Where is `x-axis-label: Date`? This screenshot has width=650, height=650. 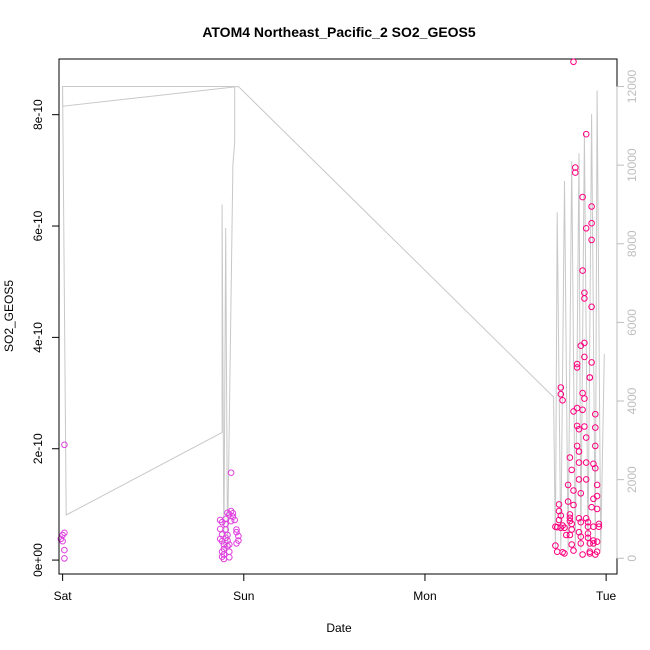 x-axis-label: Date is located at coordinates (339, 628).